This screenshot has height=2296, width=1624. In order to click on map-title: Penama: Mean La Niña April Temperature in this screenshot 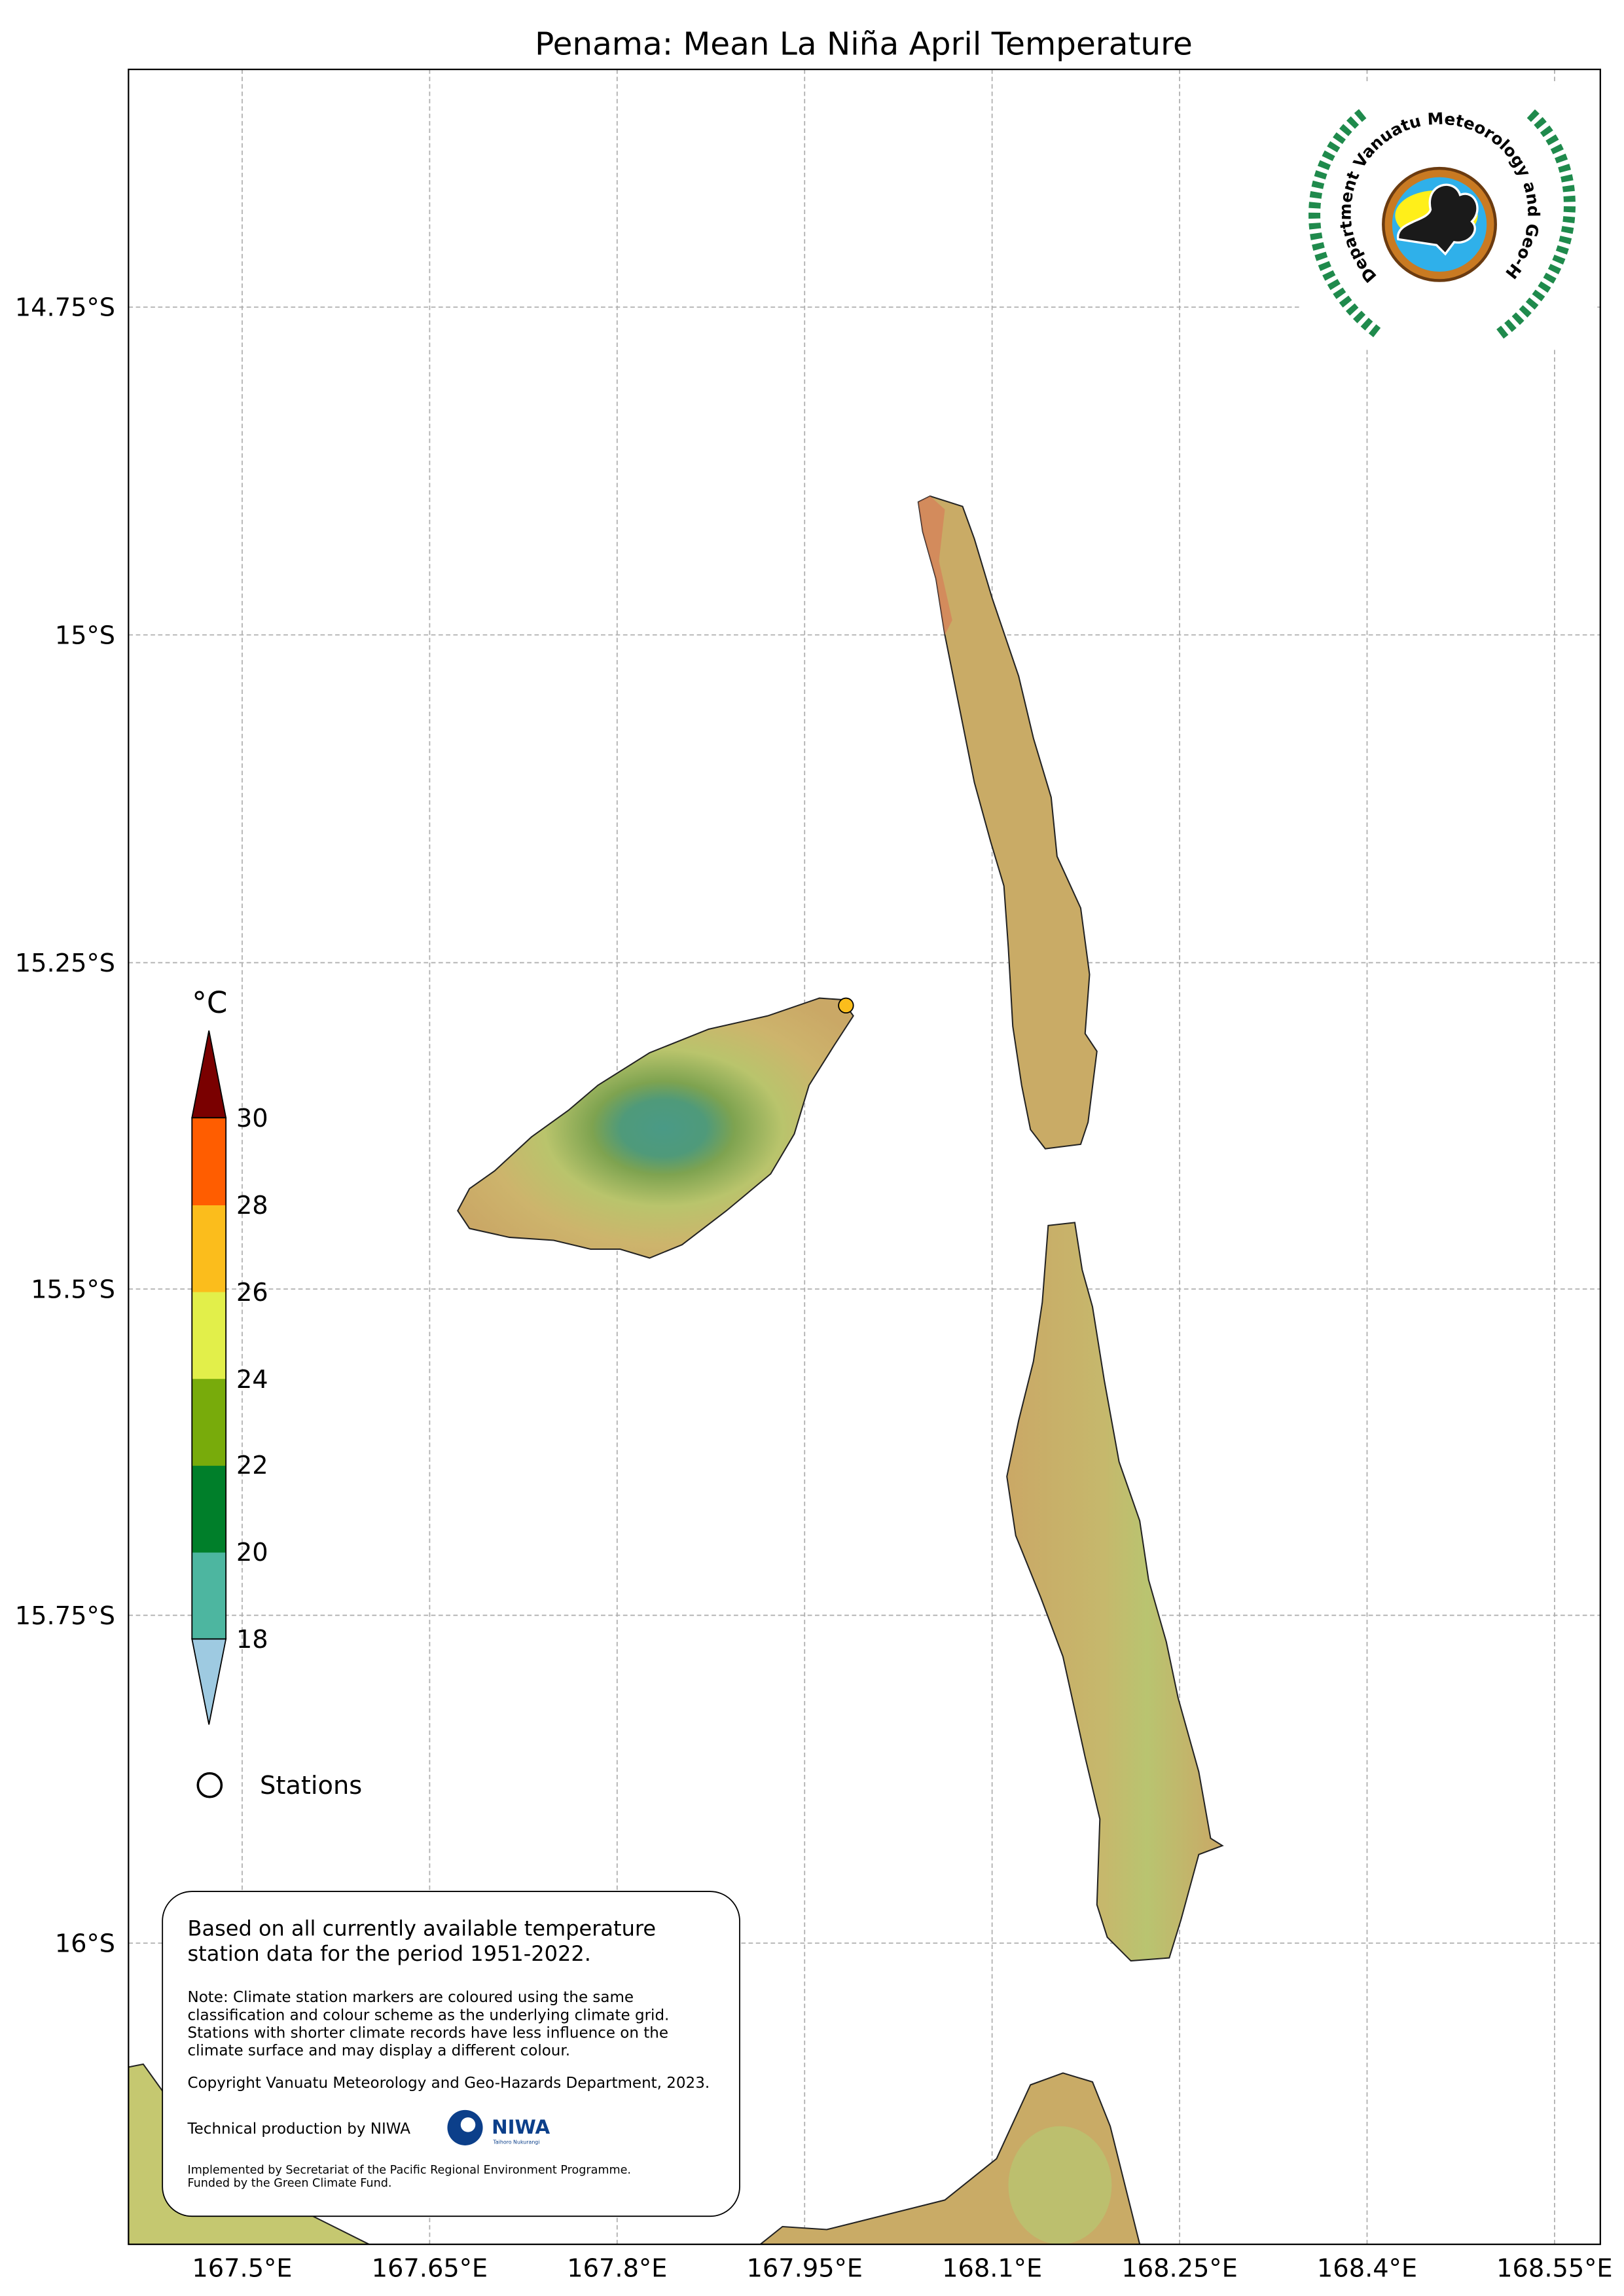, I will do `click(864, 44)`.